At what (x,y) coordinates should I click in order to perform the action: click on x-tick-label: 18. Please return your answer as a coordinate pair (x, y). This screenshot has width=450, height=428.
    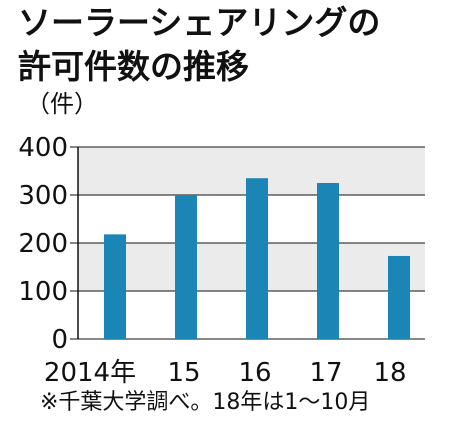
    Looking at the image, I should click on (389, 373).